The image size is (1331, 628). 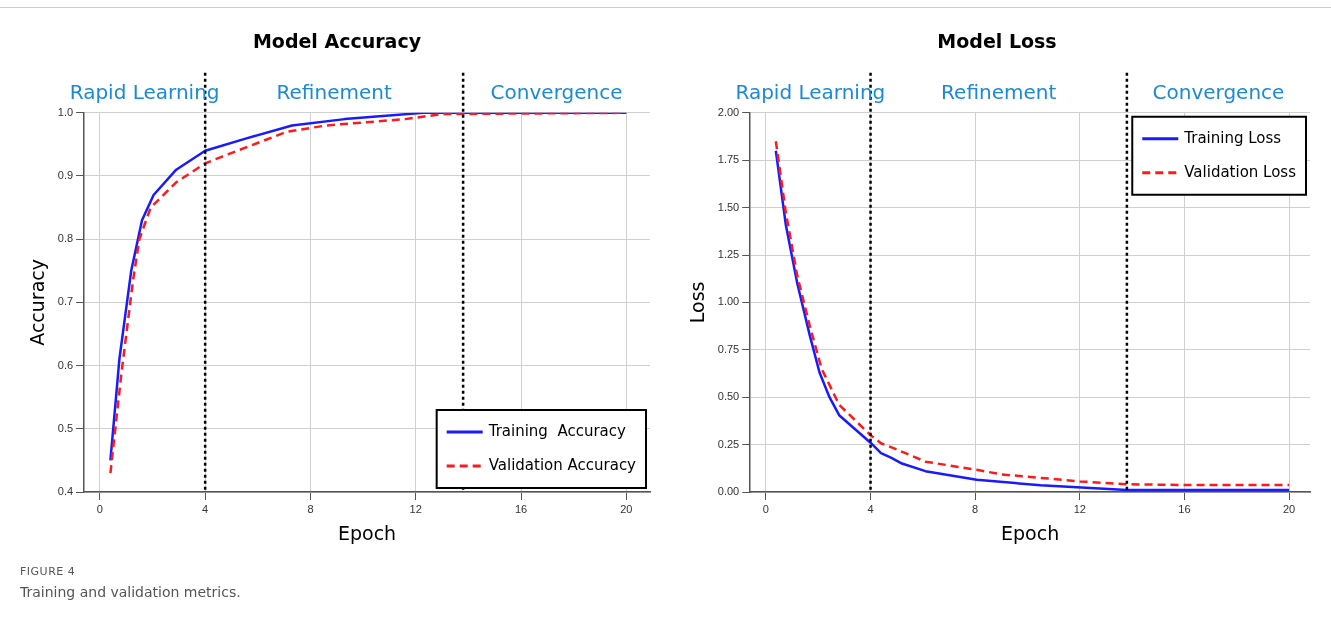 What do you see at coordinates (65, 111) in the screenshot?
I see `y-tick-label: 1.0` at bounding box center [65, 111].